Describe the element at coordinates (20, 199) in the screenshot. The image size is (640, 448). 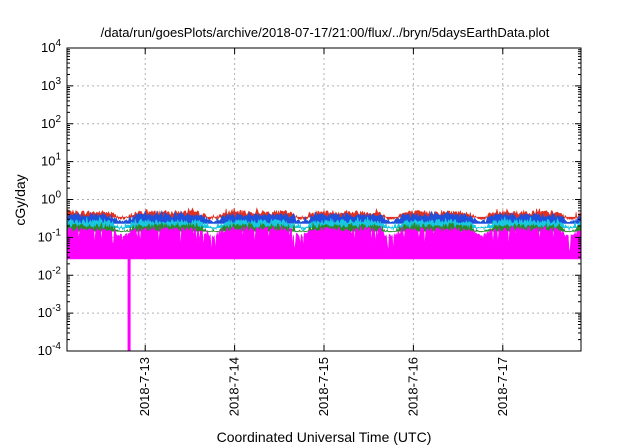
I see `y-axis-label: cGy/day` at that location.